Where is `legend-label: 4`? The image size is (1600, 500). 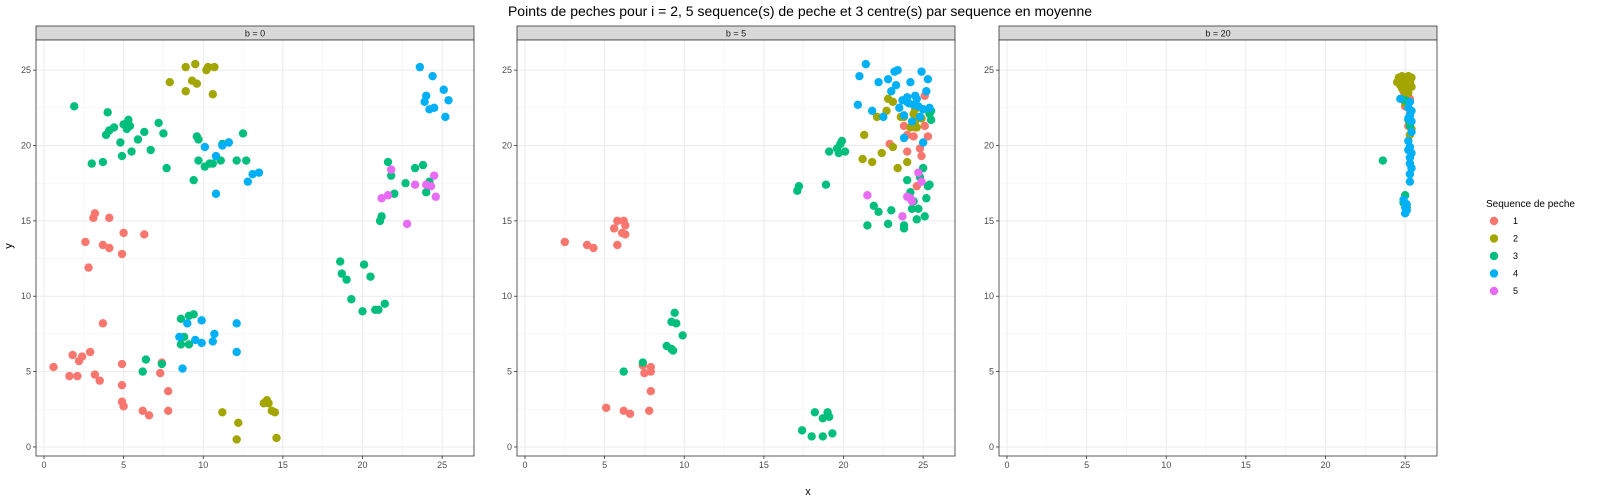 legend-label: 4 is located at coordinates (1515, 274).